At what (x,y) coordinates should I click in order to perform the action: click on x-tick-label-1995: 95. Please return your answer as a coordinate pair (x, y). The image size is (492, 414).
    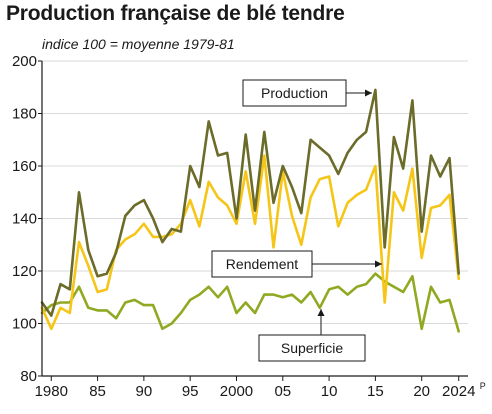
    Looking at the image, I should click on (190, 391).